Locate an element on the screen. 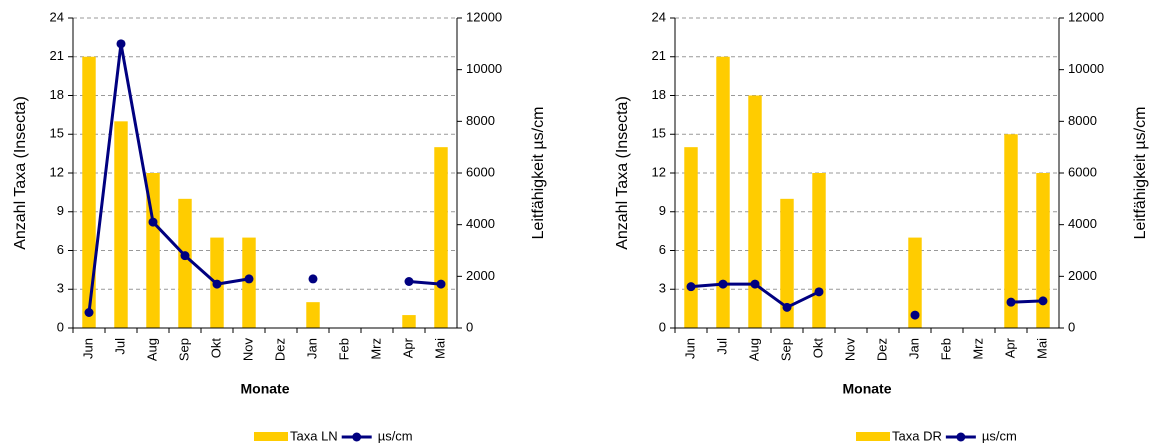  x-tick-label: Mai is located at coordinates (439, 348).